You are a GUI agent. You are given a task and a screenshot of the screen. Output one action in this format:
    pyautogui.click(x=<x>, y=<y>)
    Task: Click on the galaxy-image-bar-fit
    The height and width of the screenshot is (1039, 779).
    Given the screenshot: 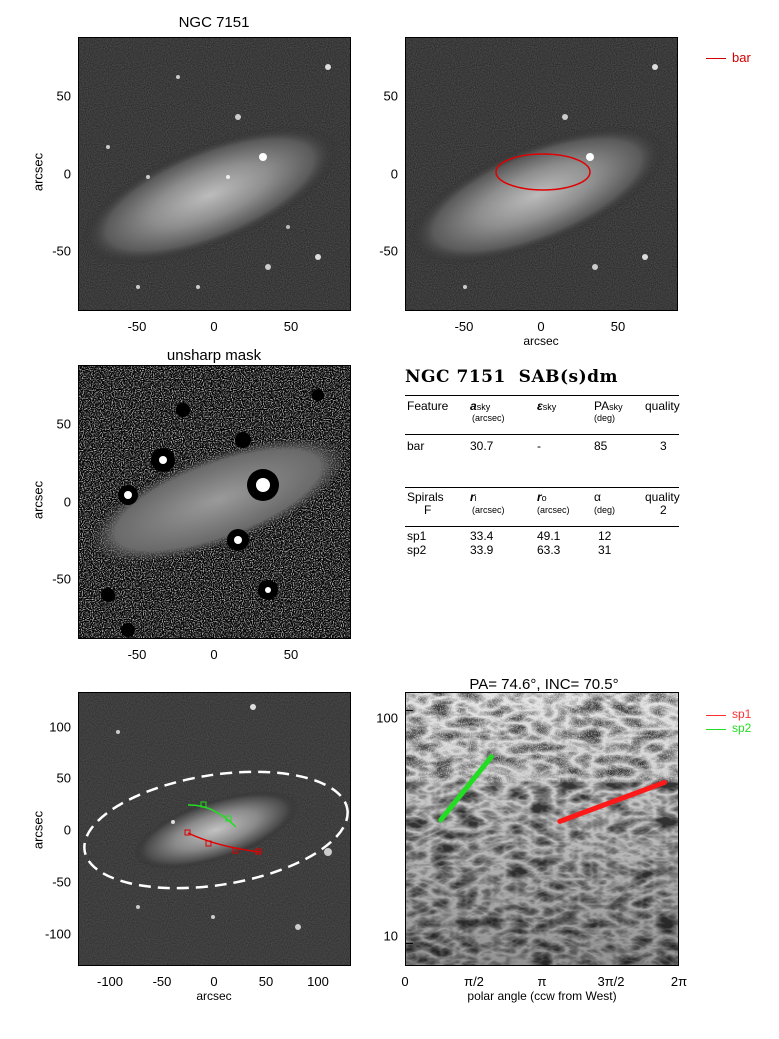 What is the action you would take?
    pyautogui.click(x=541, y=174)
    